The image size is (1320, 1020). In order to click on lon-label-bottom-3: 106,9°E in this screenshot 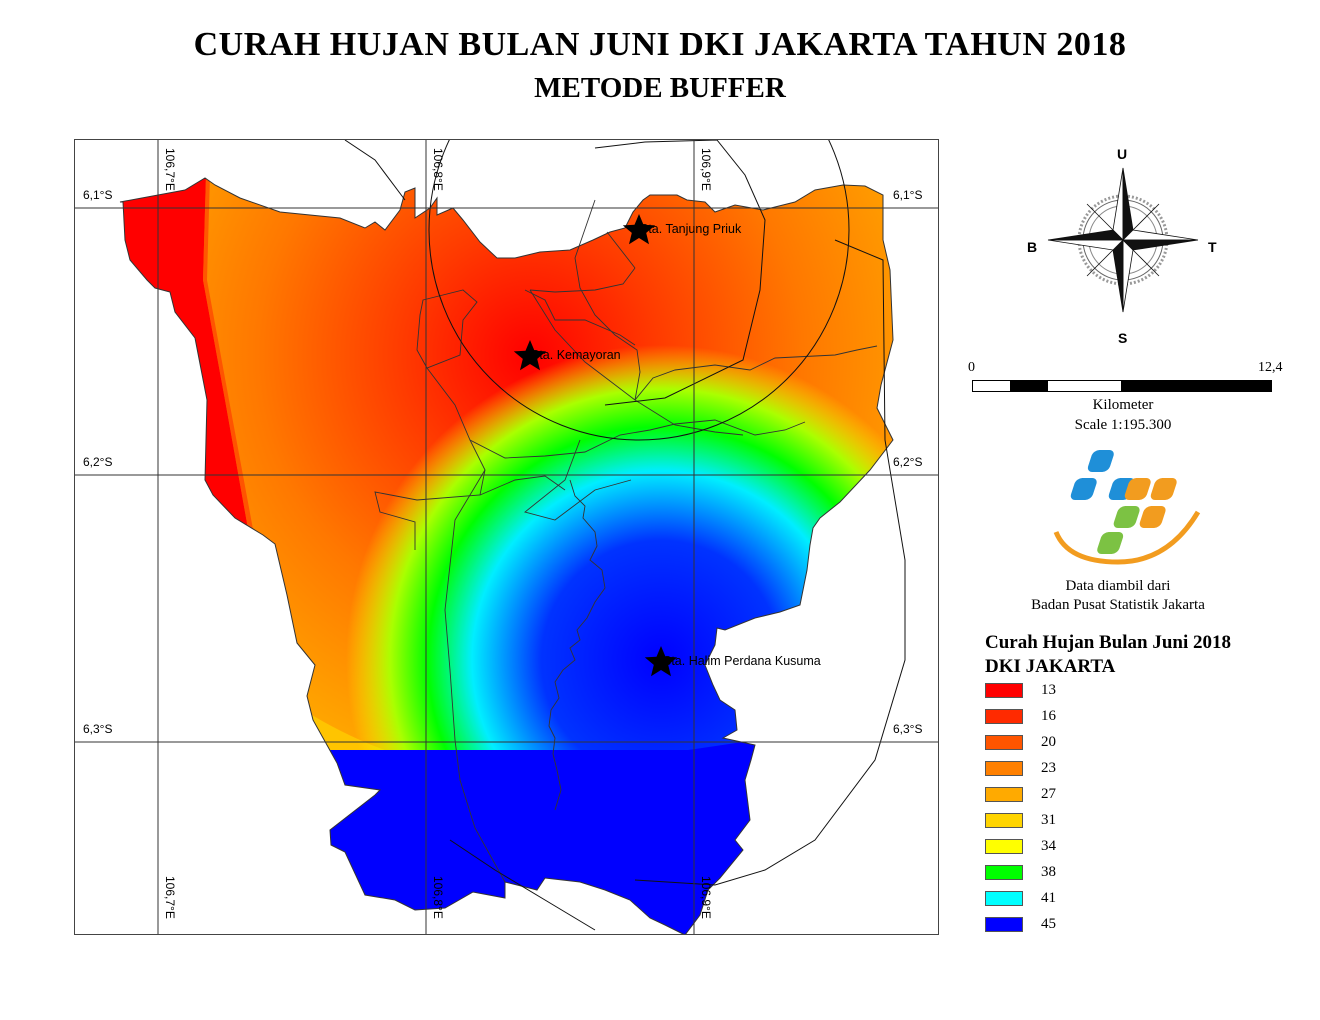, I will do `click(706, 897)`.